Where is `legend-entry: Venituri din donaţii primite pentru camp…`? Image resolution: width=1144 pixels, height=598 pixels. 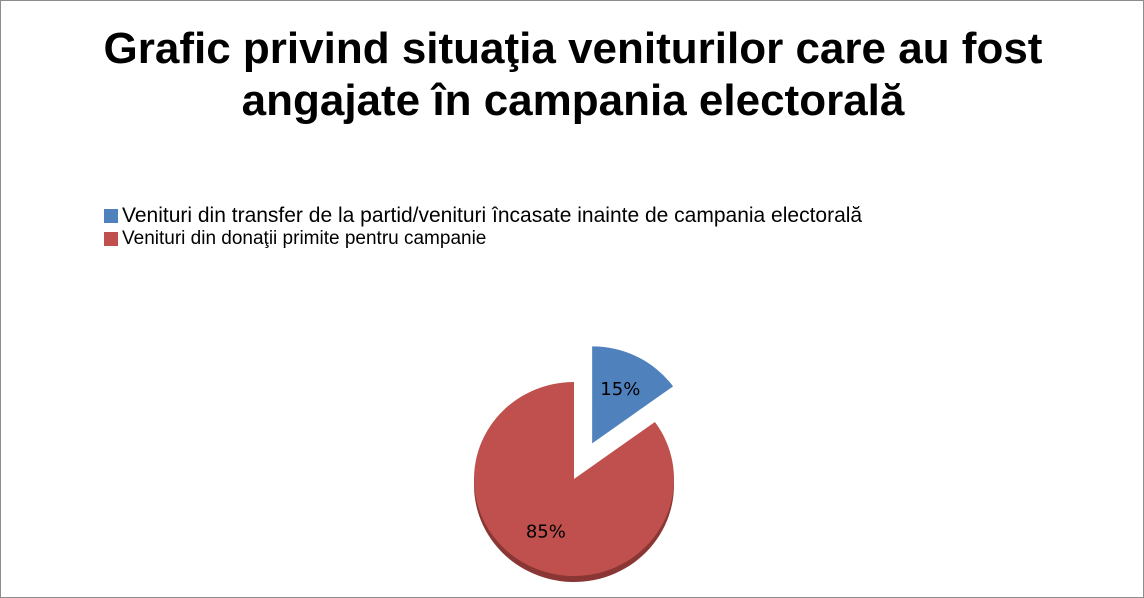
legend-entry: Venituri din donaţii primite pentru camp… is located at coordinates (295, 239).